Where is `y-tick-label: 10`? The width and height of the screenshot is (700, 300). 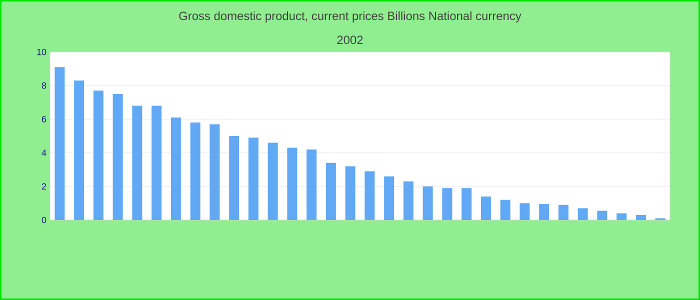 y-tick-label: 10 is located at coordinates (41, 52).